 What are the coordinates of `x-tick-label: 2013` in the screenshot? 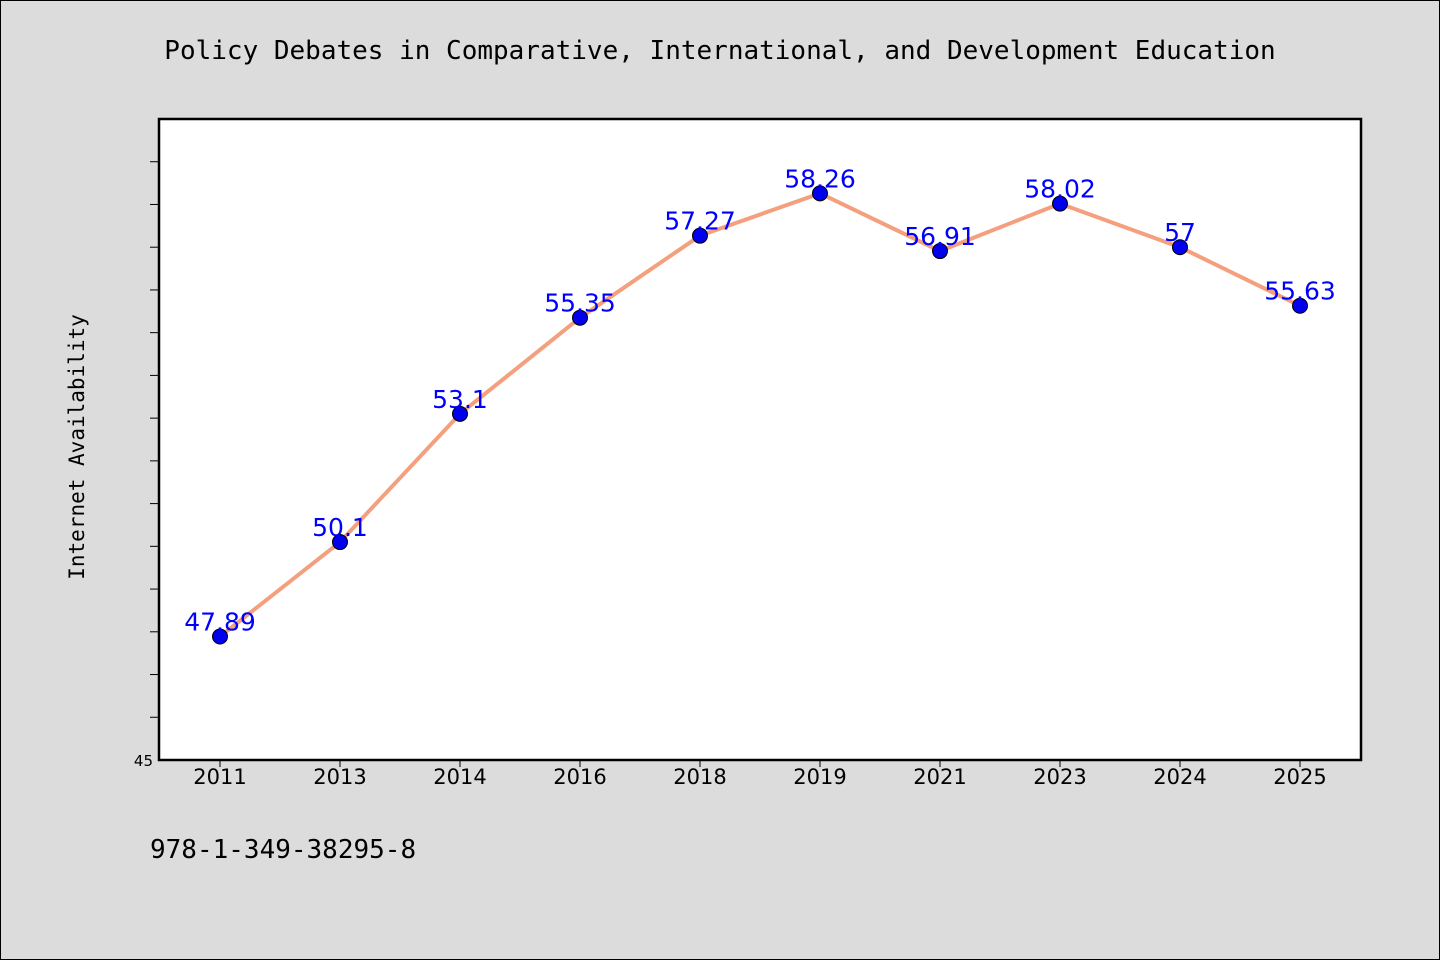 It's located at (339, 777).